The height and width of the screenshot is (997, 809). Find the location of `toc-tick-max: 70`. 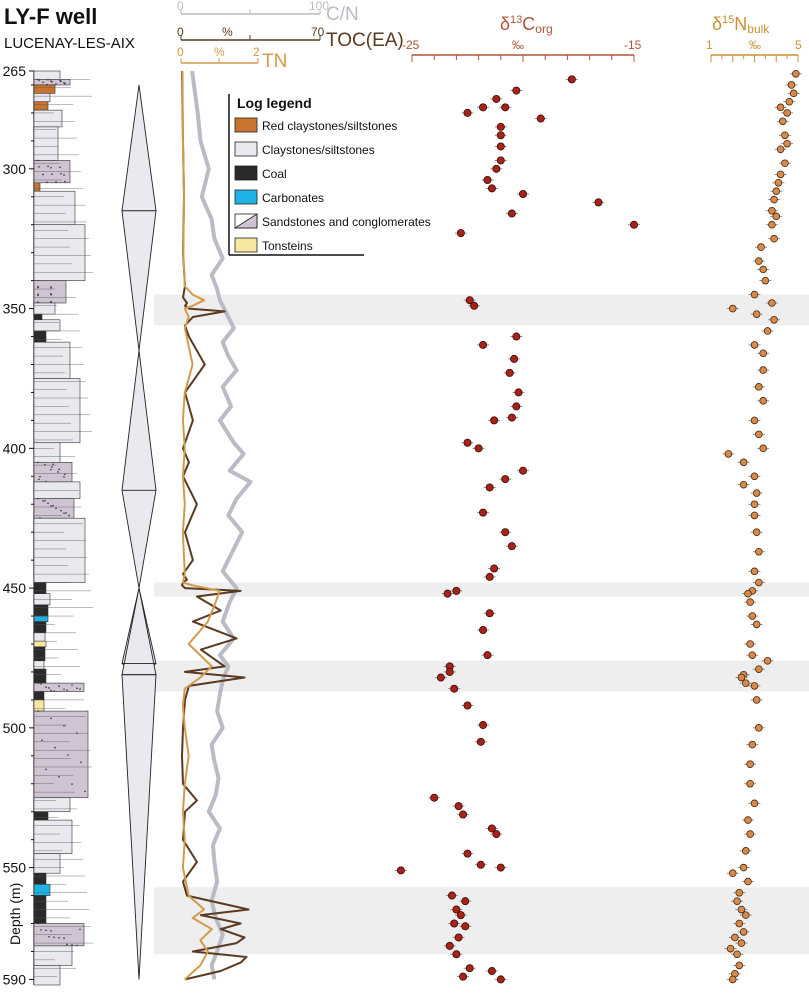

toc-tick-max: 70 is located at coordinates (318, 32).